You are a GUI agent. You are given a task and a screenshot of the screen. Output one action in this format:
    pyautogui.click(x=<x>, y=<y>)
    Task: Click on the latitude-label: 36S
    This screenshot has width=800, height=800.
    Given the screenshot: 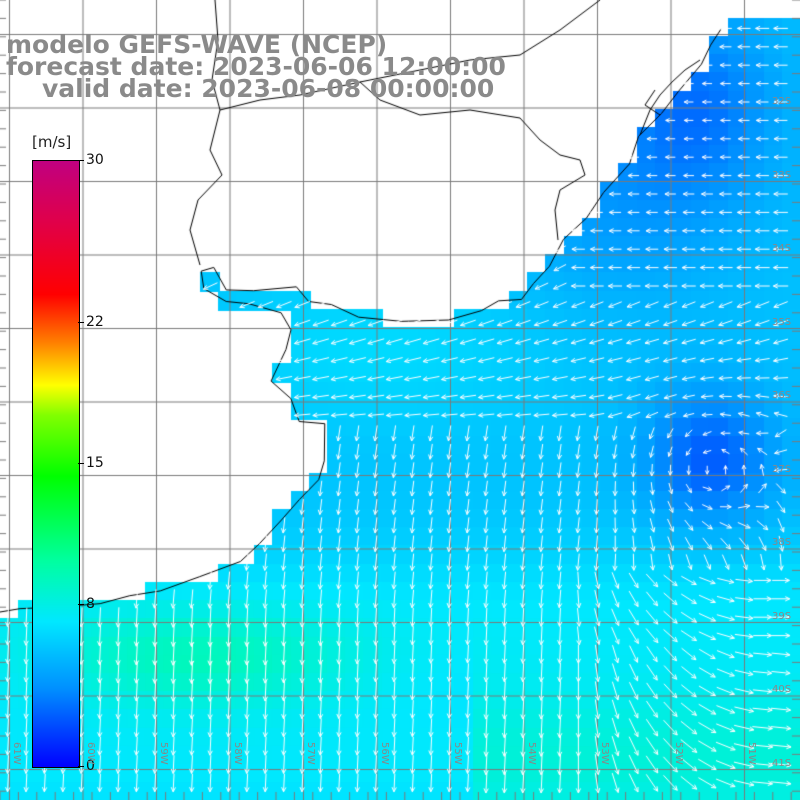 What is the action you would take?
    pyautogui.click(x=782, y=395)
    